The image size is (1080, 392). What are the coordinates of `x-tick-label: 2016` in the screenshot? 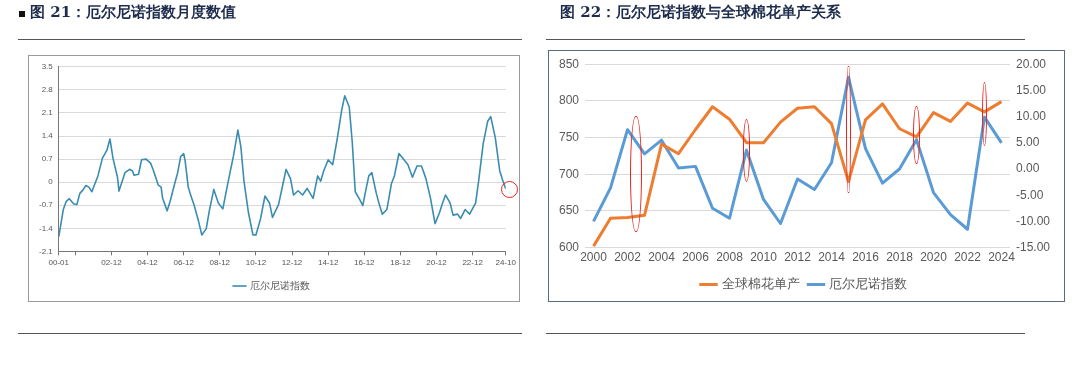 It's located at (866, 257).